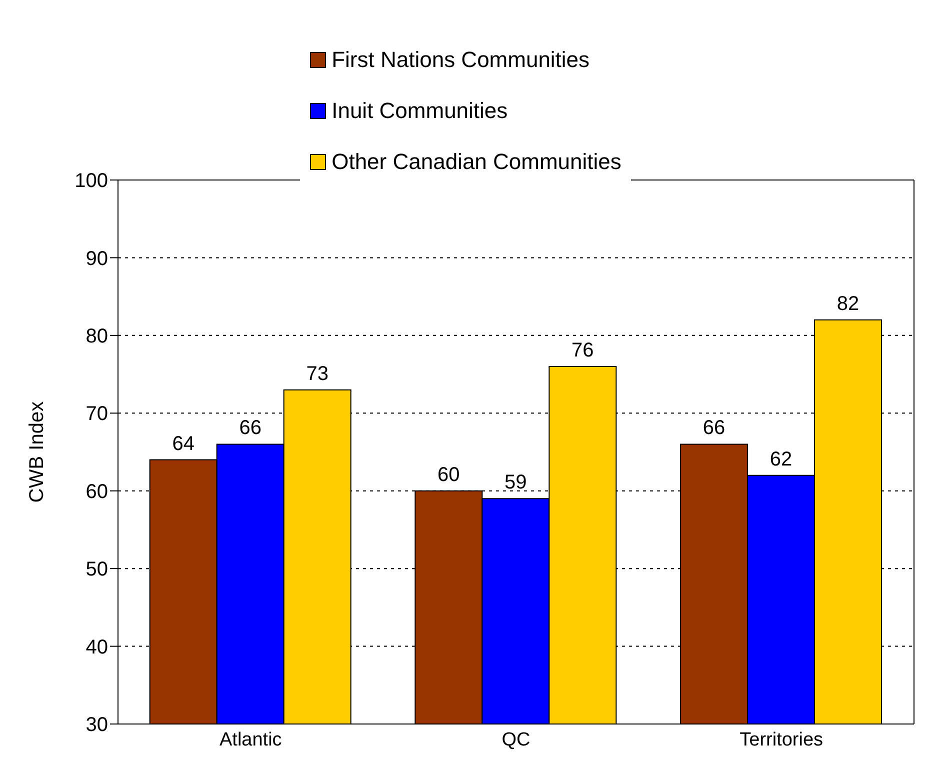 The width and height of the screenshot is (925, 774). Describe the element at coordinates (449, 475) in the screenshot. I see `data-label: 60` at that location.